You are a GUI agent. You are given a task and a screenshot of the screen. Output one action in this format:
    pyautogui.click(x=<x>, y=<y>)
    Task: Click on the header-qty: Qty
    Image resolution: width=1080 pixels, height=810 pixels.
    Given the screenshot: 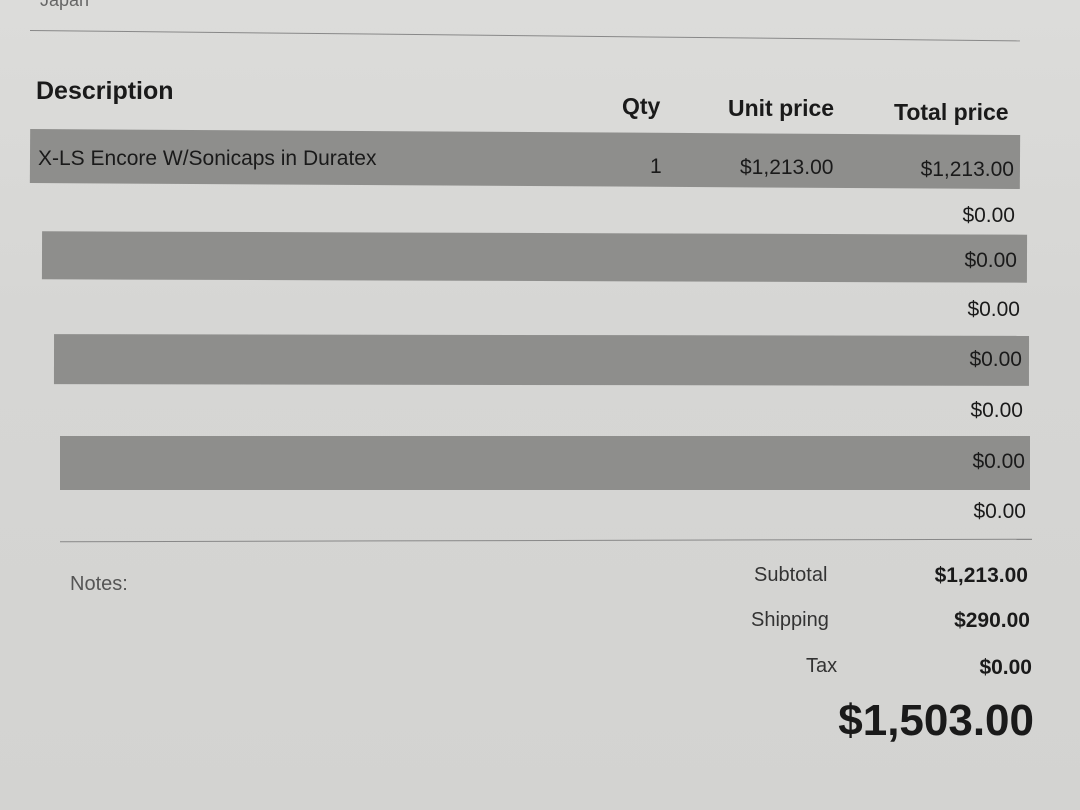 What is the action you would take?
    pyautogui.click(x=641, y=106)
    